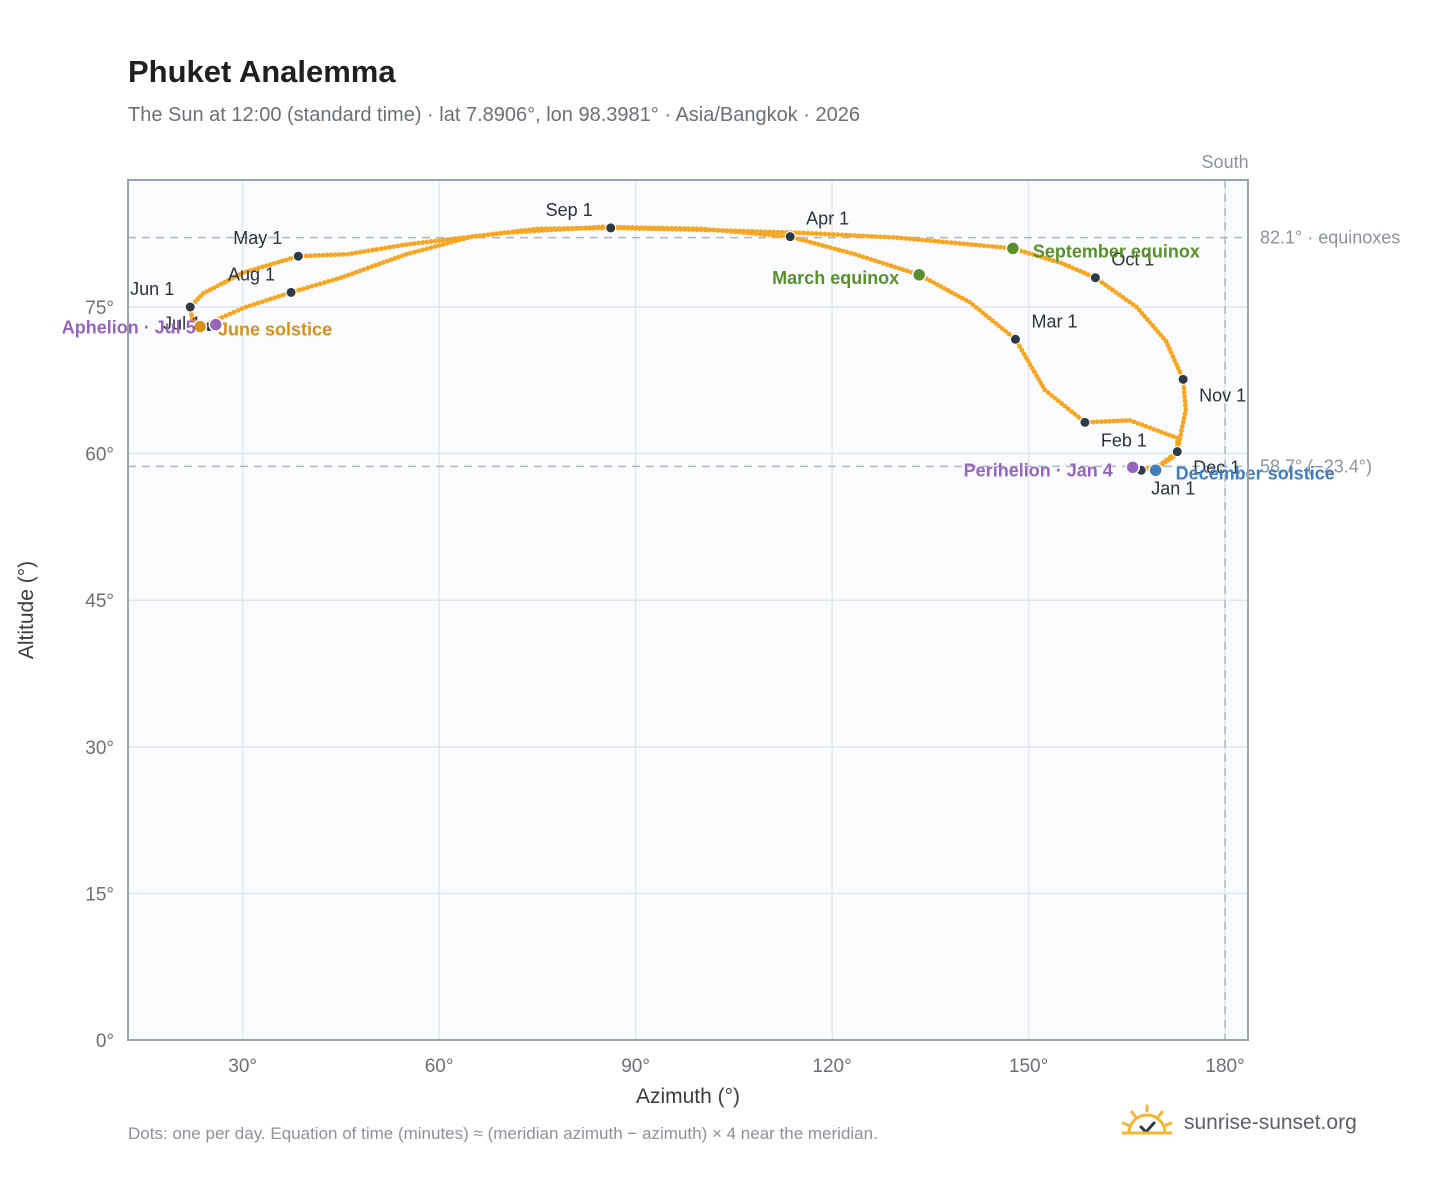  I want to click on sun-logo-icon, so click(1147, 1119).